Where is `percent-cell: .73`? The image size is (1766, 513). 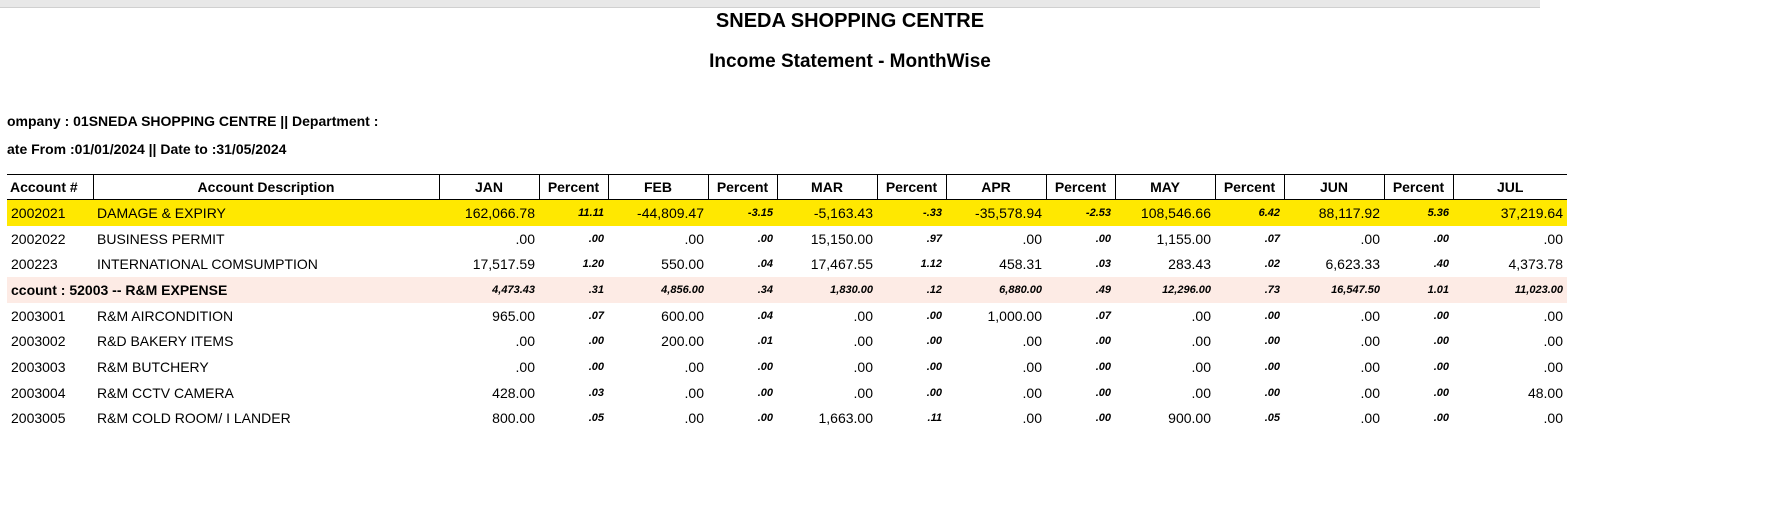 percent-cell: .73 is located at coordinates (1249, 290).